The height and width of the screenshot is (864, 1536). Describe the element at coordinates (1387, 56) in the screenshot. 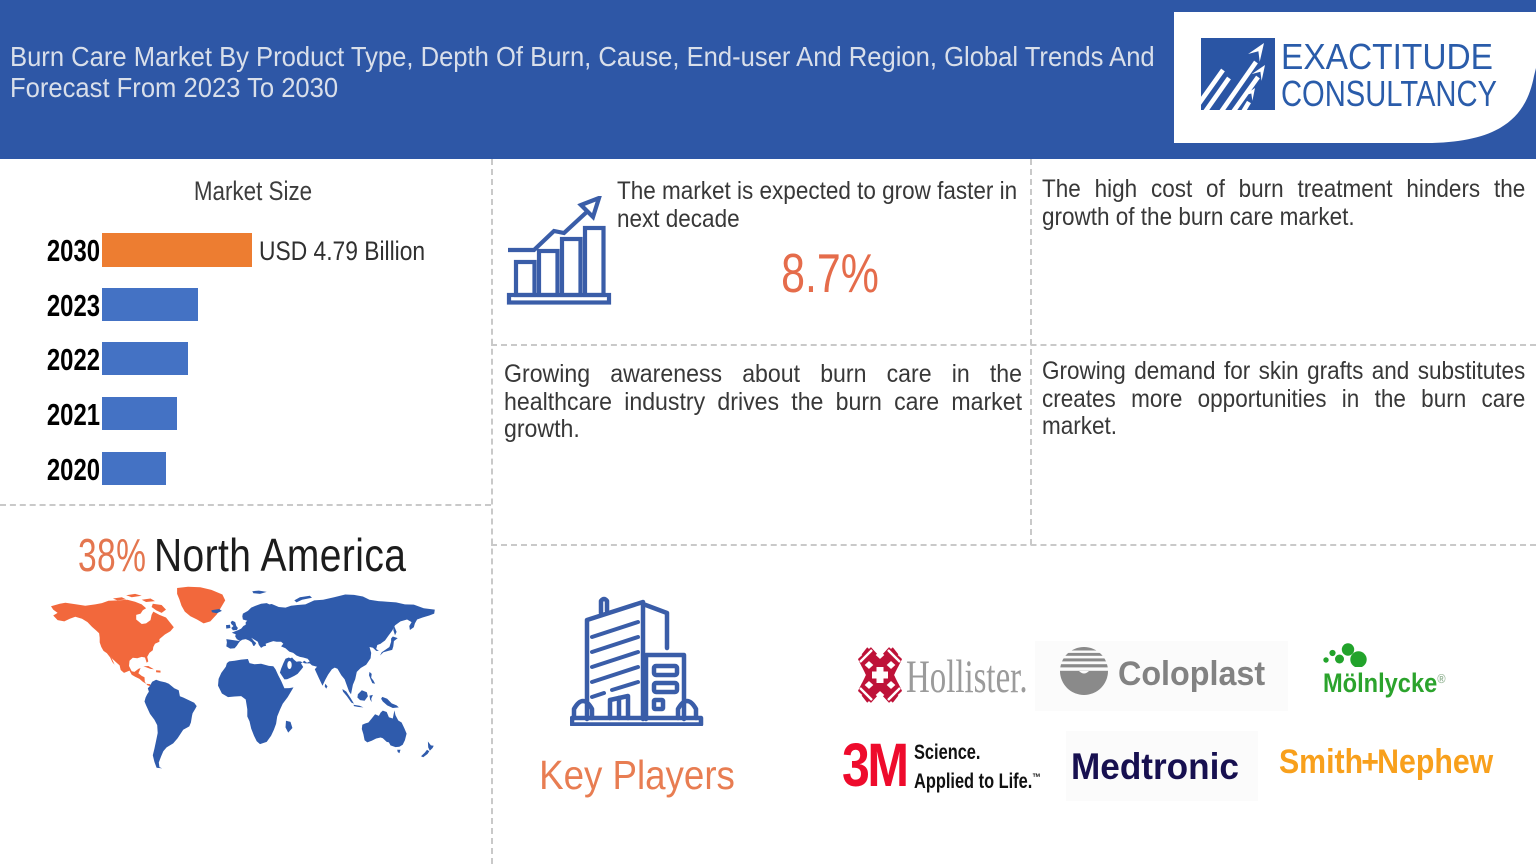

I see `svg-text: EXACTITUDE` at that location.